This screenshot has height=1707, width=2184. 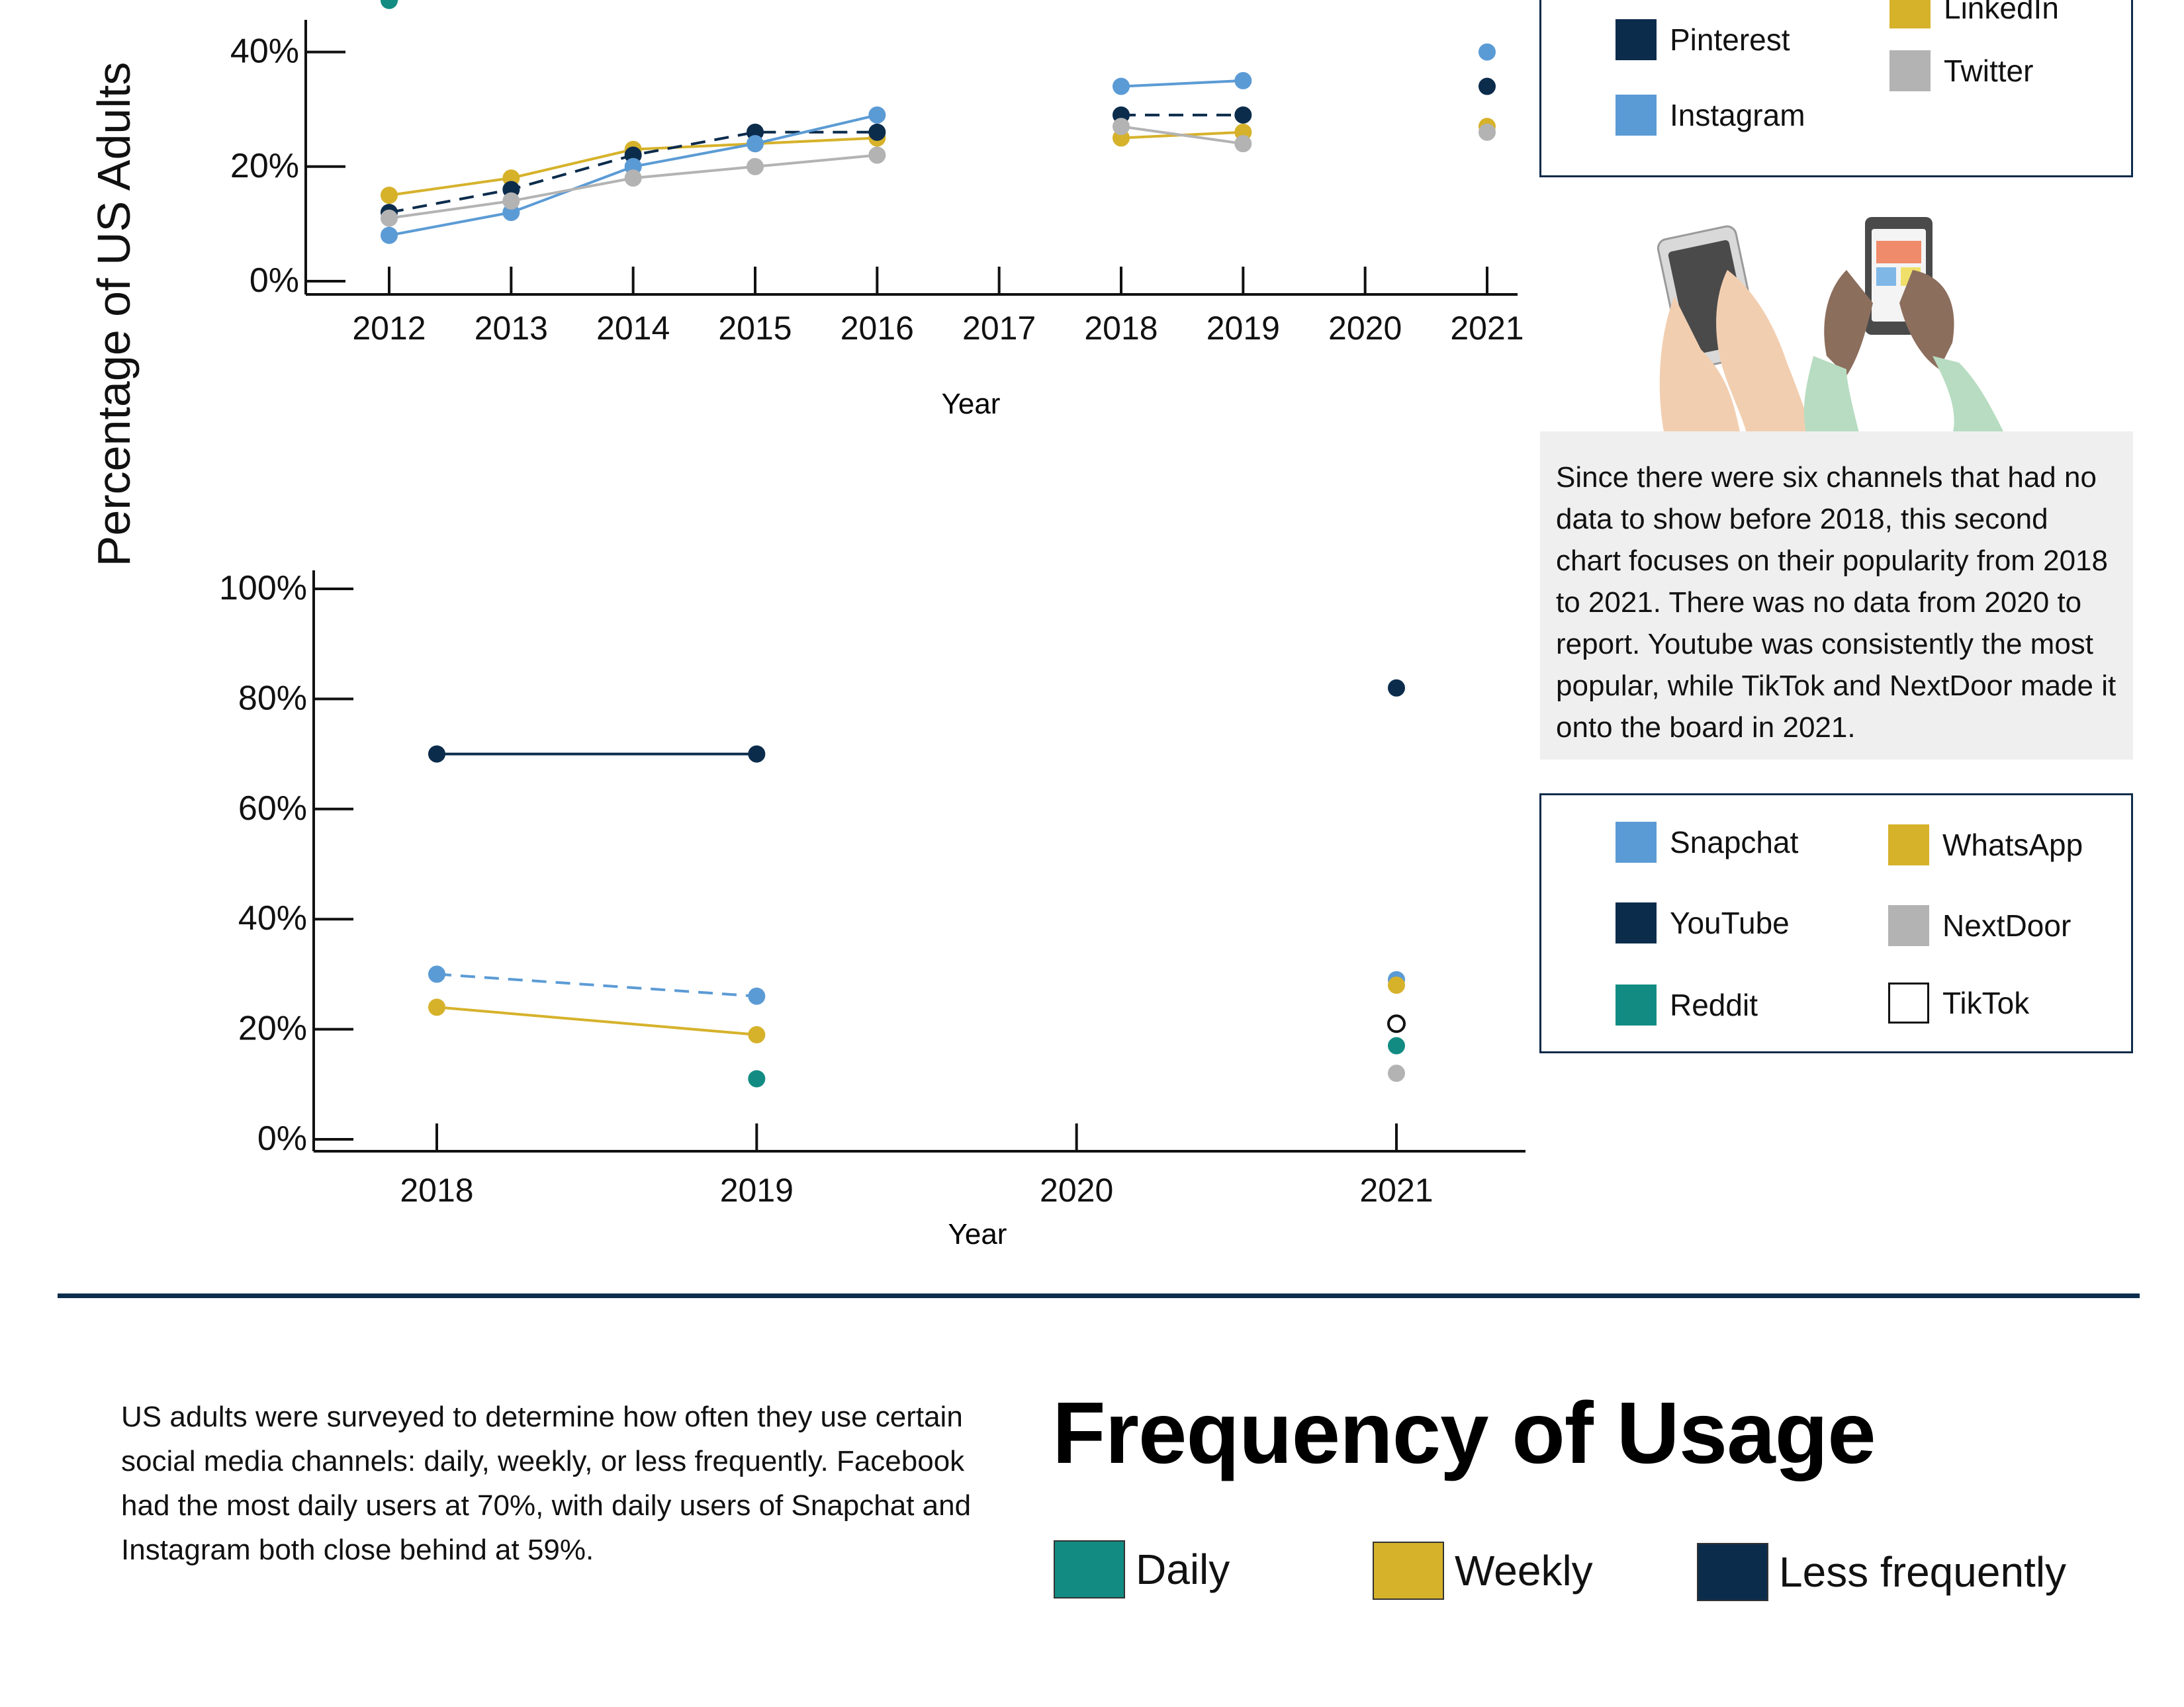 I want to click on legend-item-twitter: Twitter, so click(x=1961, y=70).